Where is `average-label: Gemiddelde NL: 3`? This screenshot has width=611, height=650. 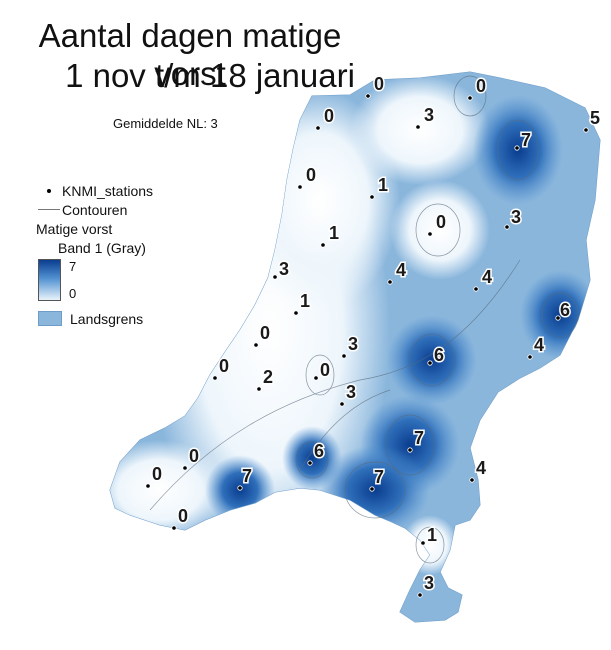
average-label: Gemiddelde NL: 3 is located at coordinates (165, 123).